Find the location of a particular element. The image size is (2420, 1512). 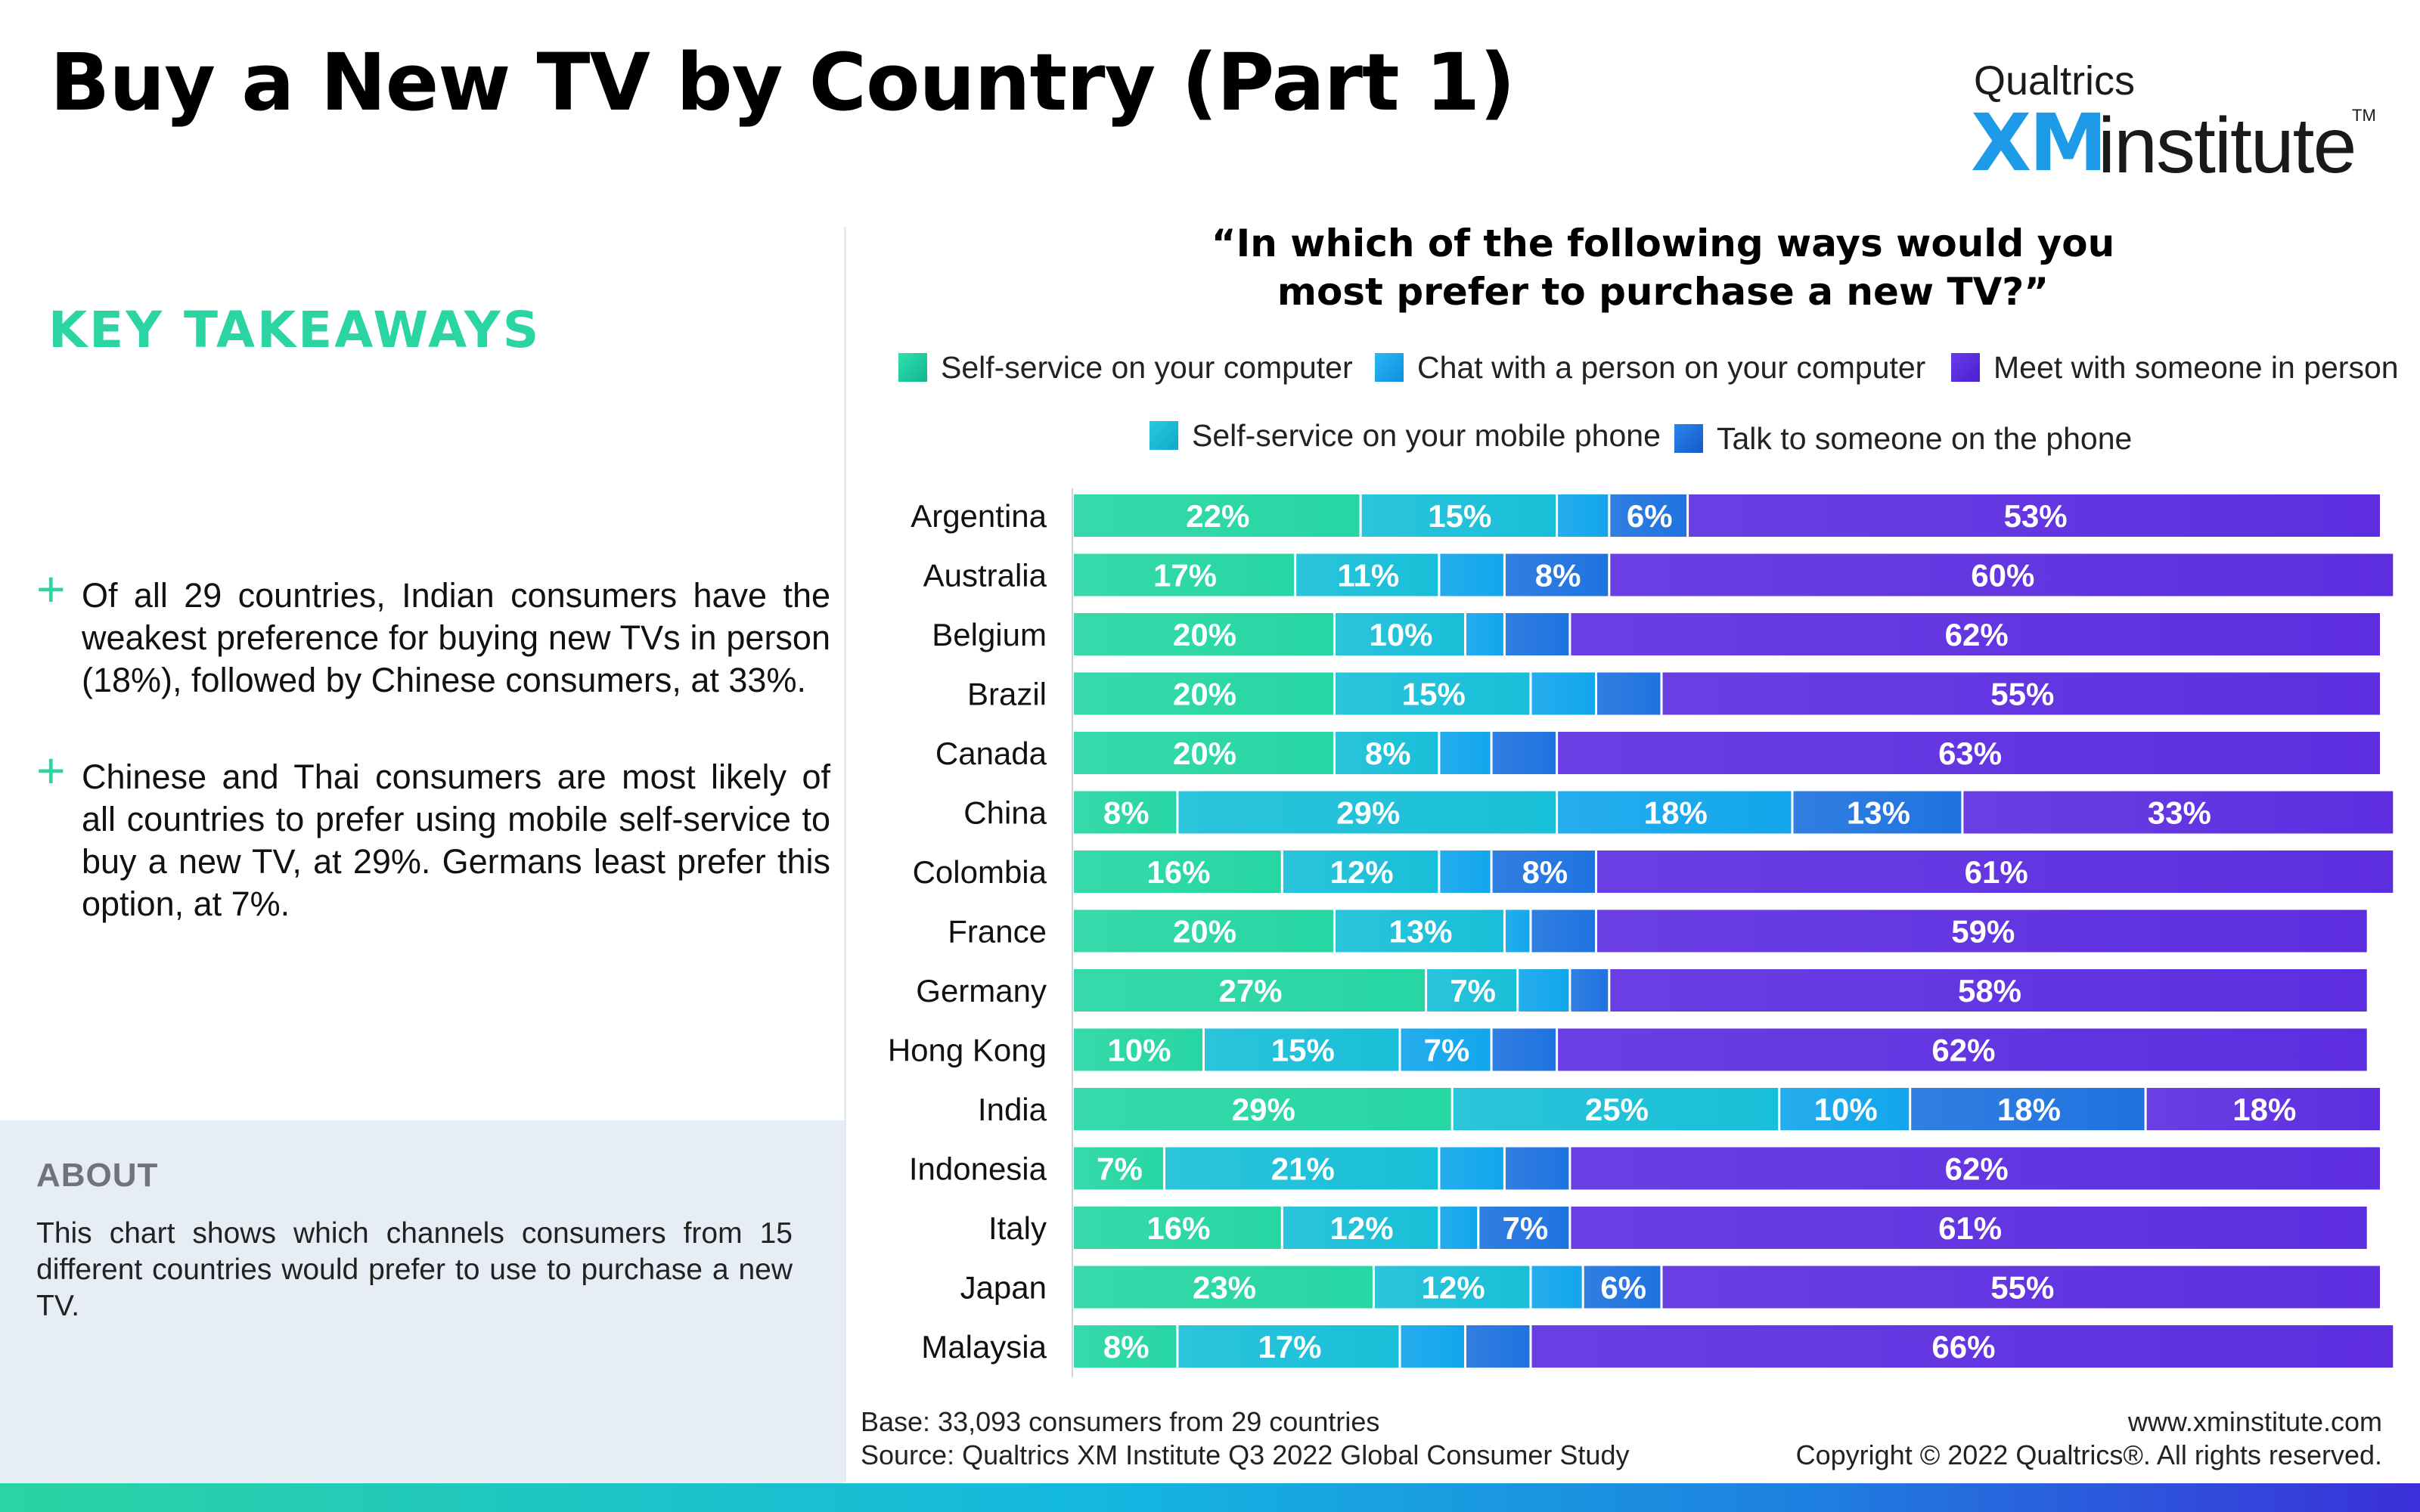

category-label: Italy is located at coordinates (1017, 1228).